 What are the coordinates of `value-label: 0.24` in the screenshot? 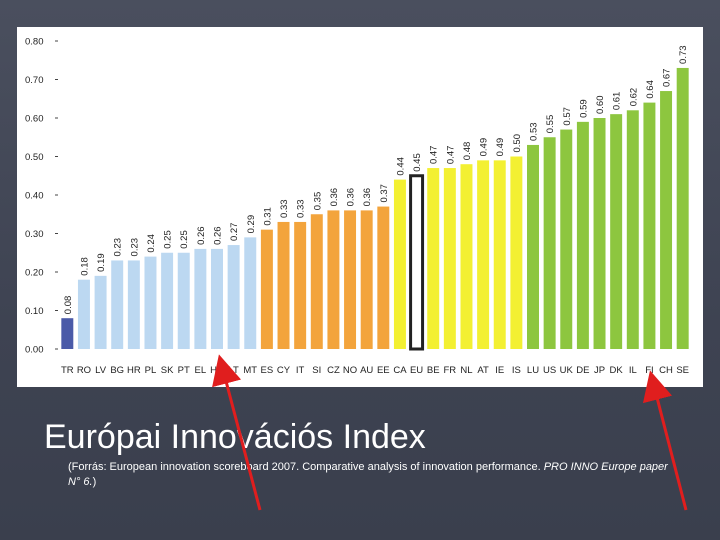 It's located at (151, 243).